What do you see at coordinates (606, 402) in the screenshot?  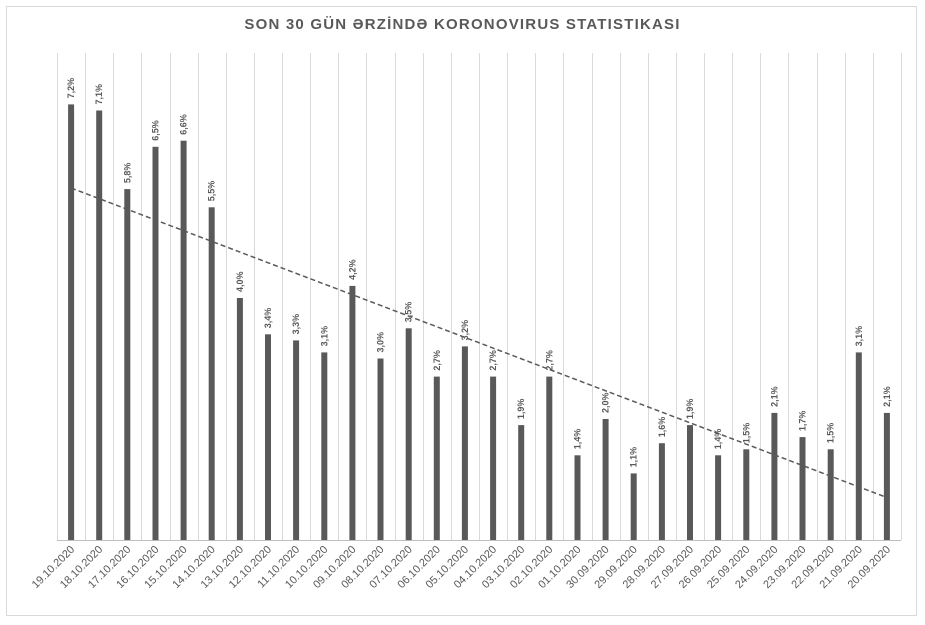 I see `data-label: 2,0%` at bounding box center [606, 402].